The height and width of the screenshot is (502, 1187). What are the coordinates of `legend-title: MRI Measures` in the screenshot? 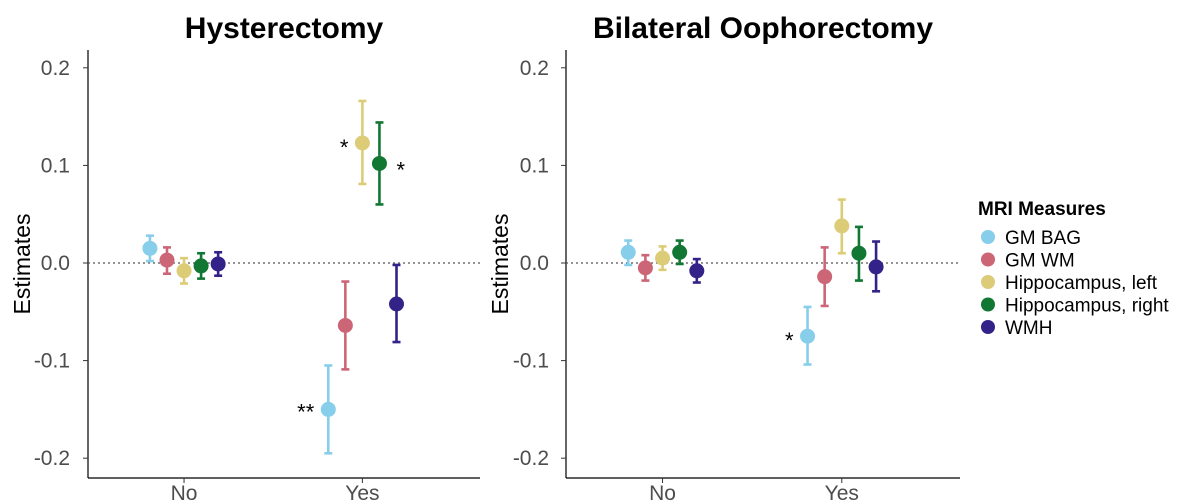 It's located at (1042, 209).